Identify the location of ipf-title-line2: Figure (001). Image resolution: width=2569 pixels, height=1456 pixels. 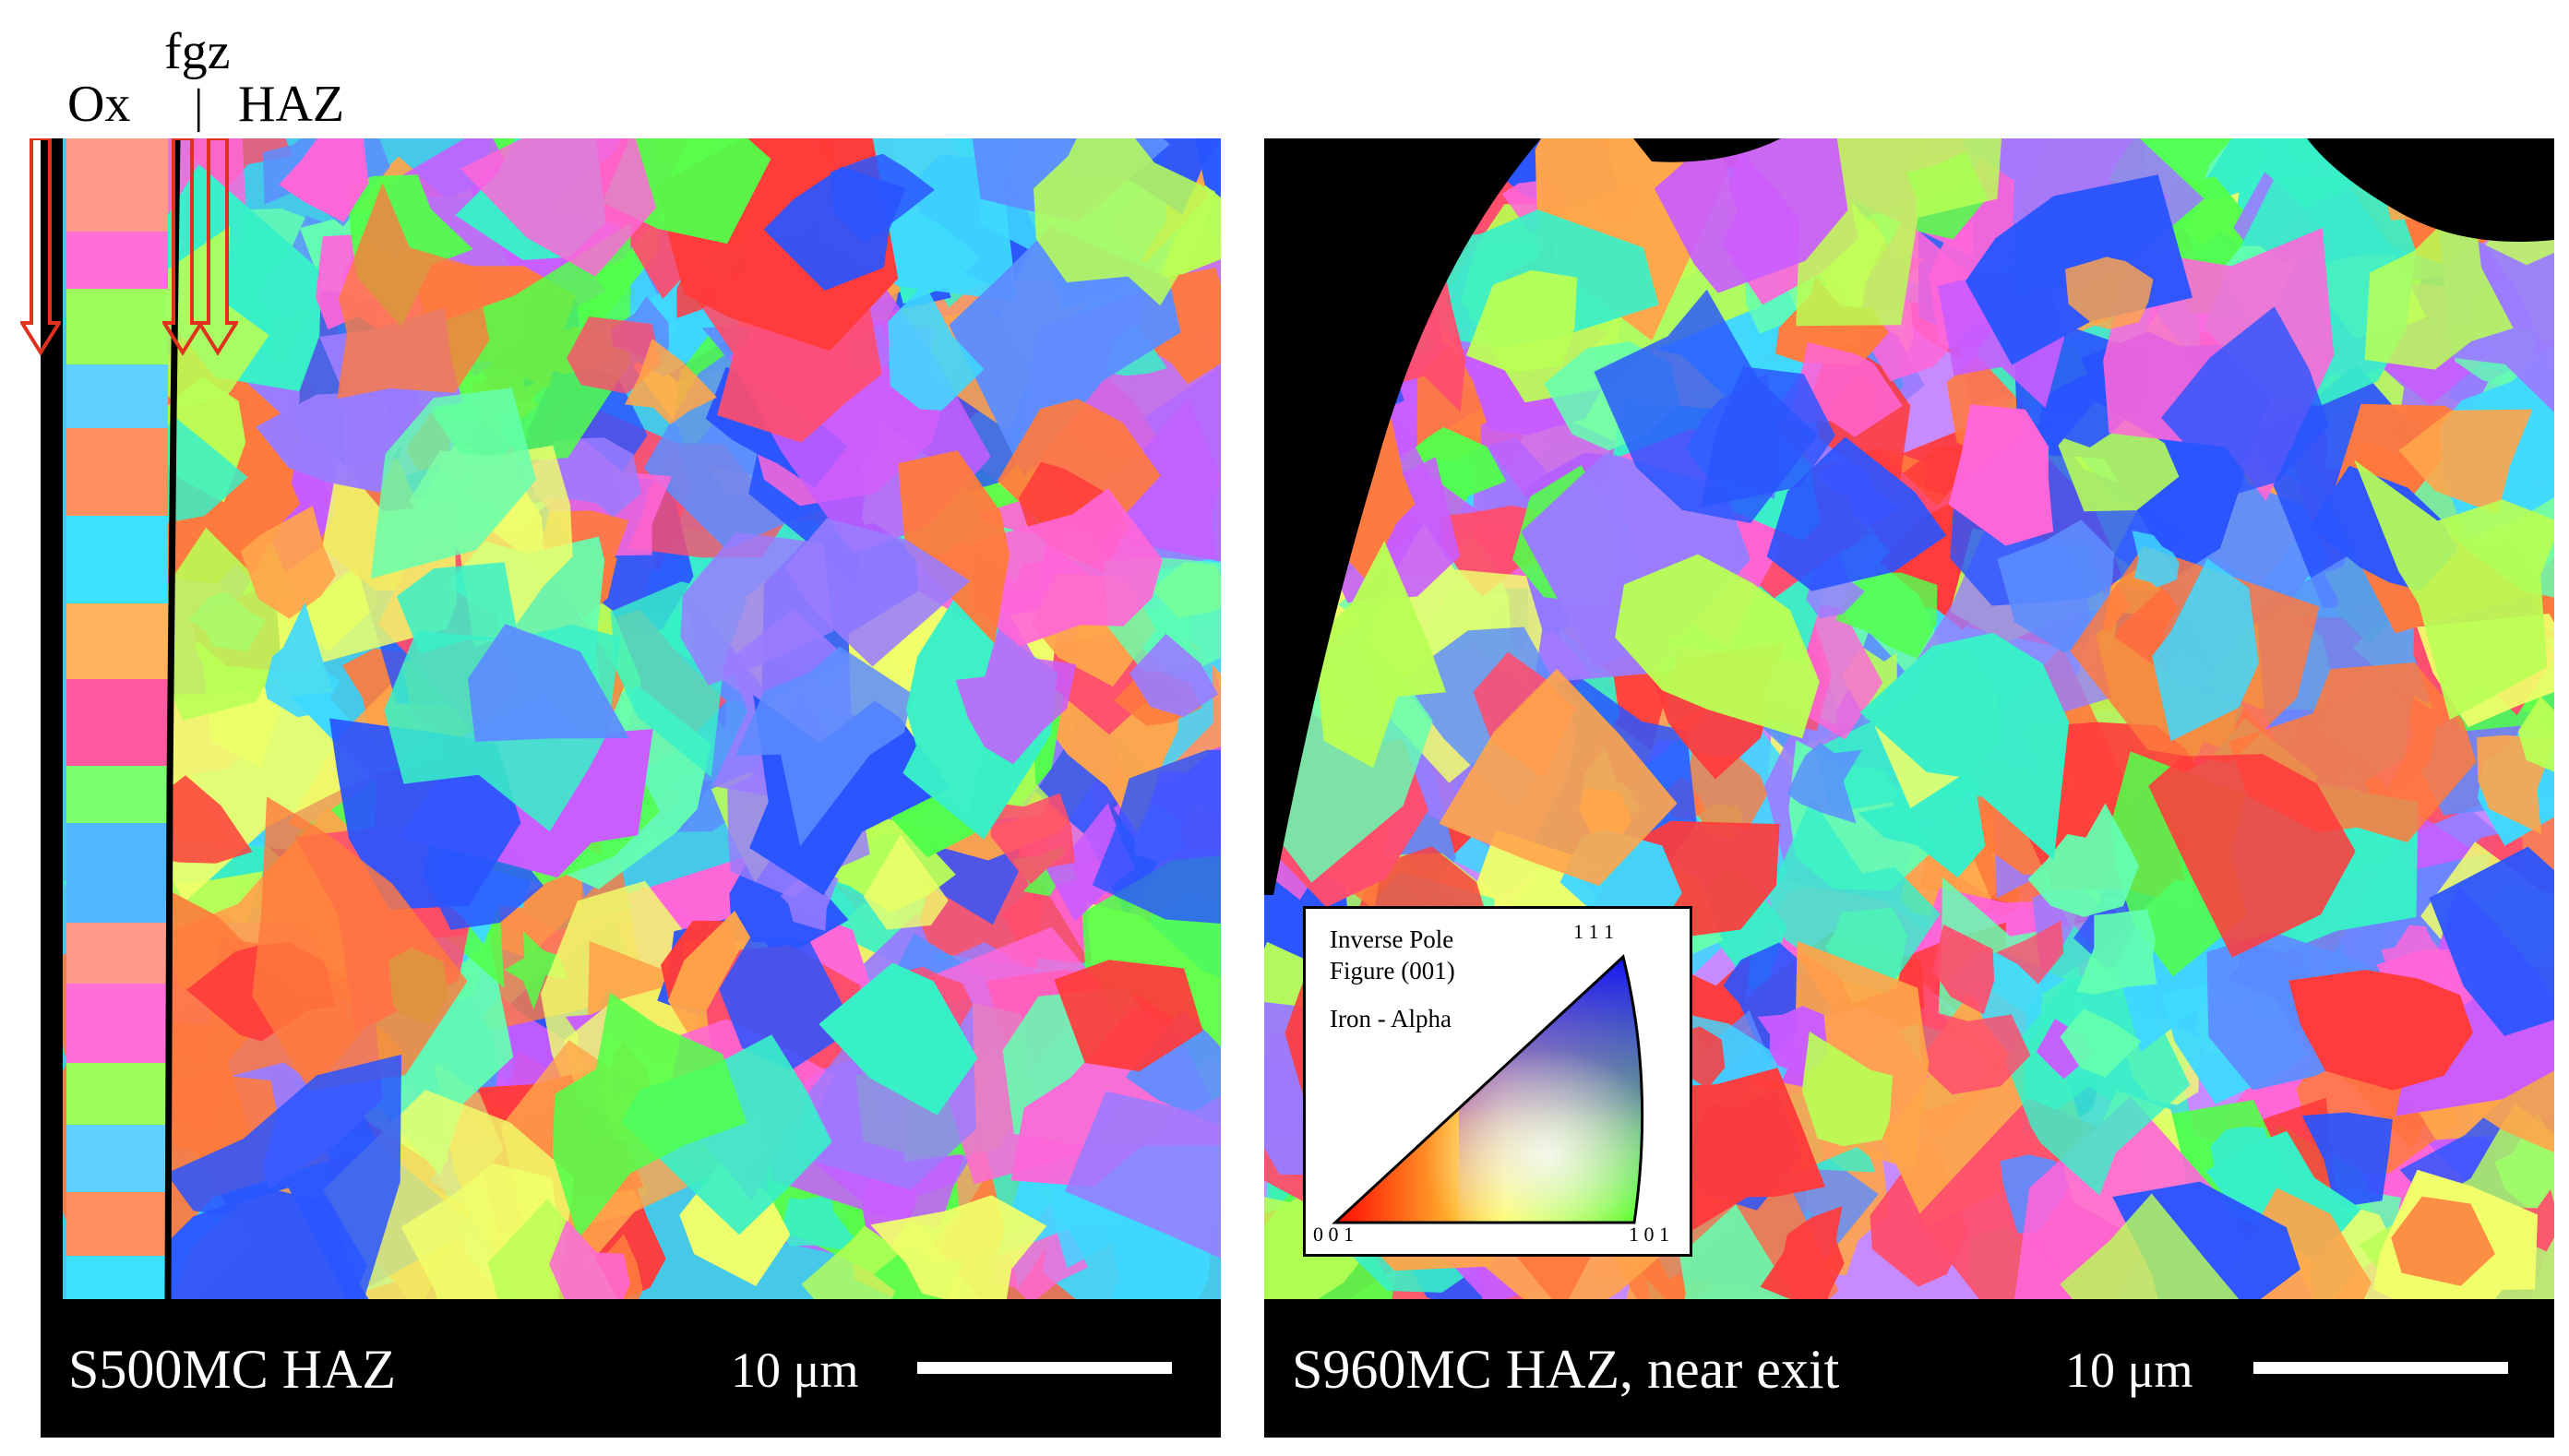
(1392, 971).